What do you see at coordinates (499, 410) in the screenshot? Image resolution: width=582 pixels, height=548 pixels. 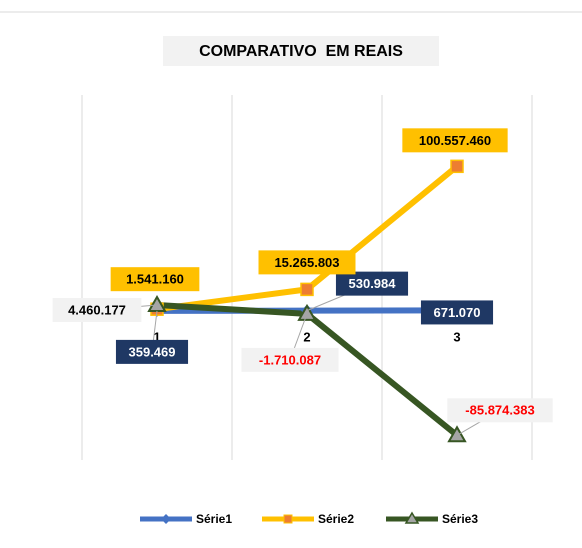 I see `data-label: -85.874.383` at bounding box center [499, 410].